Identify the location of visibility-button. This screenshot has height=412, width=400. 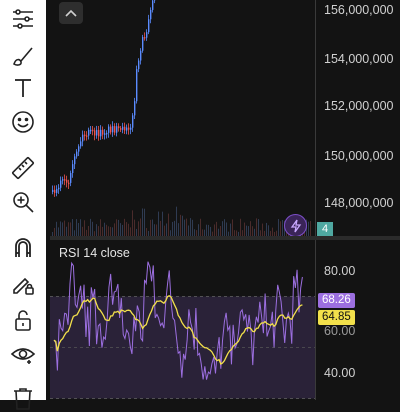
(23, 354).